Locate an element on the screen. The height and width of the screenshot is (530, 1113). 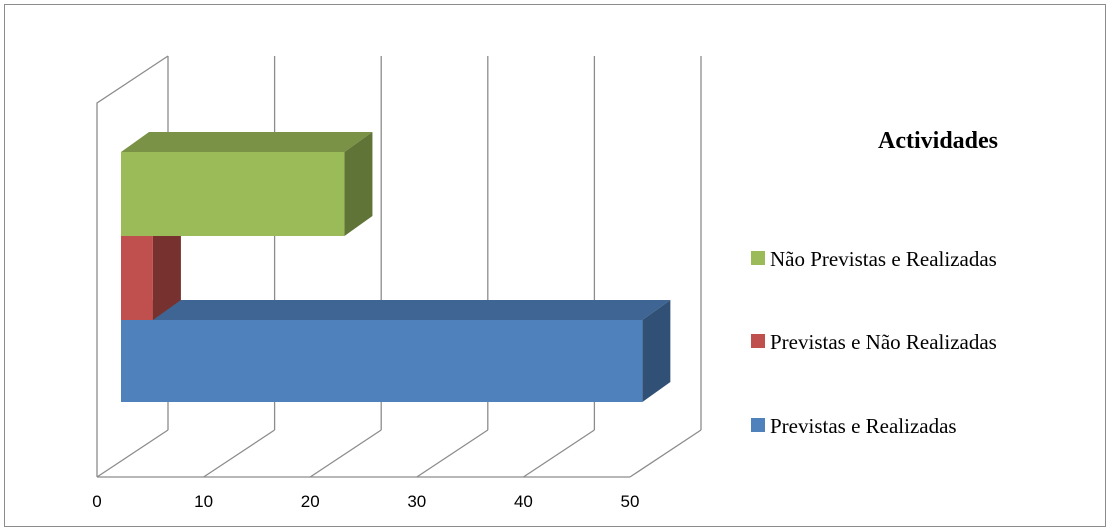
legend-label: Não Previstas e Realizadas is located at coordinates (883, 259).